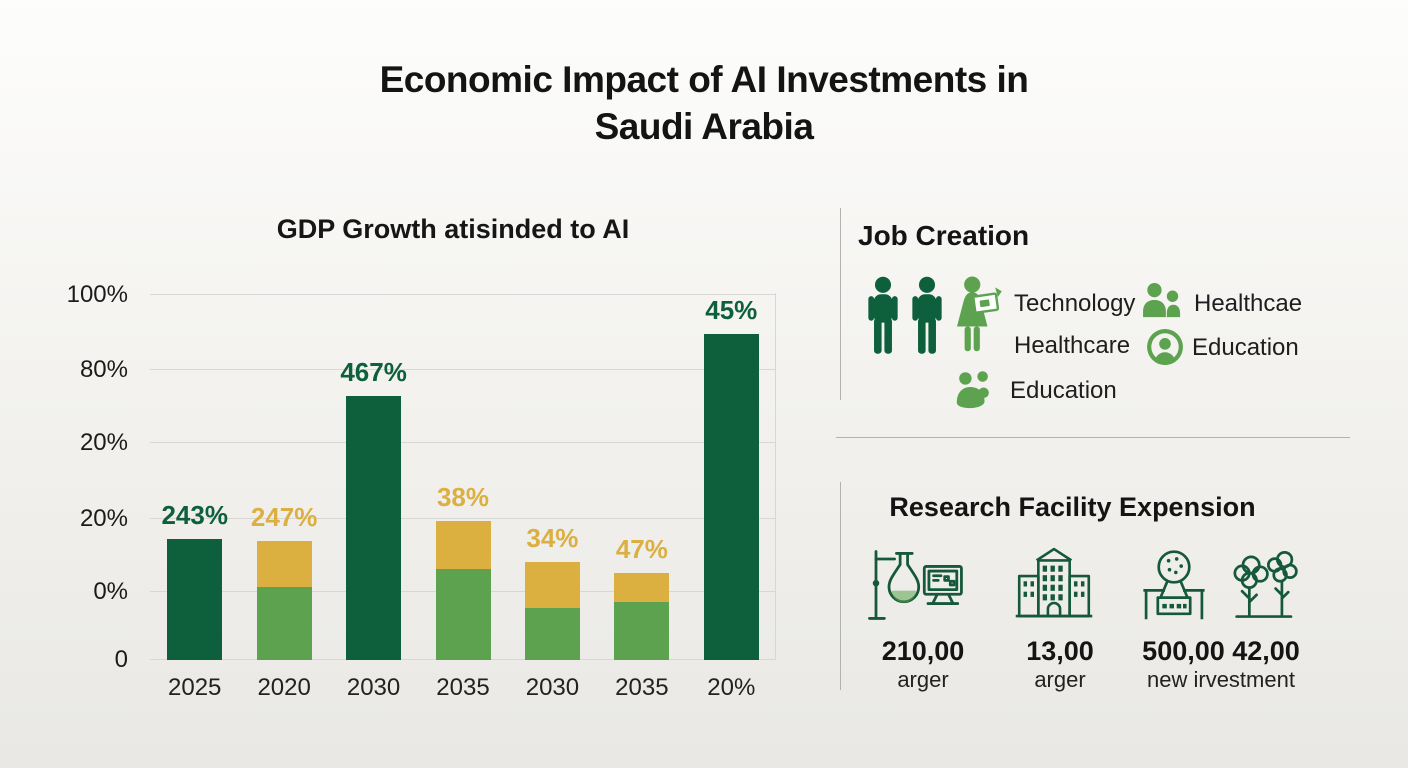 This screenshot has width=1408, height=768. I want to click on stat-labs-label: arger, so click(923, 679).